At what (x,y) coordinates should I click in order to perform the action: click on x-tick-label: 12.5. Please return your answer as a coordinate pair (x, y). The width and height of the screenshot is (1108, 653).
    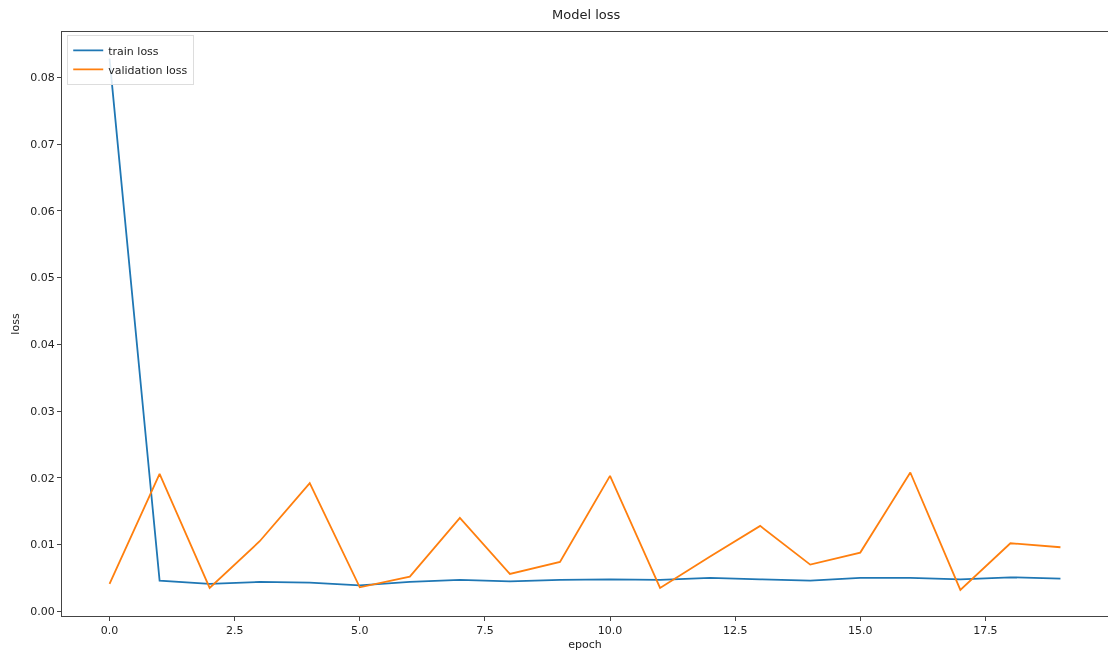
    Looking at the image, I should click on (735, 631).